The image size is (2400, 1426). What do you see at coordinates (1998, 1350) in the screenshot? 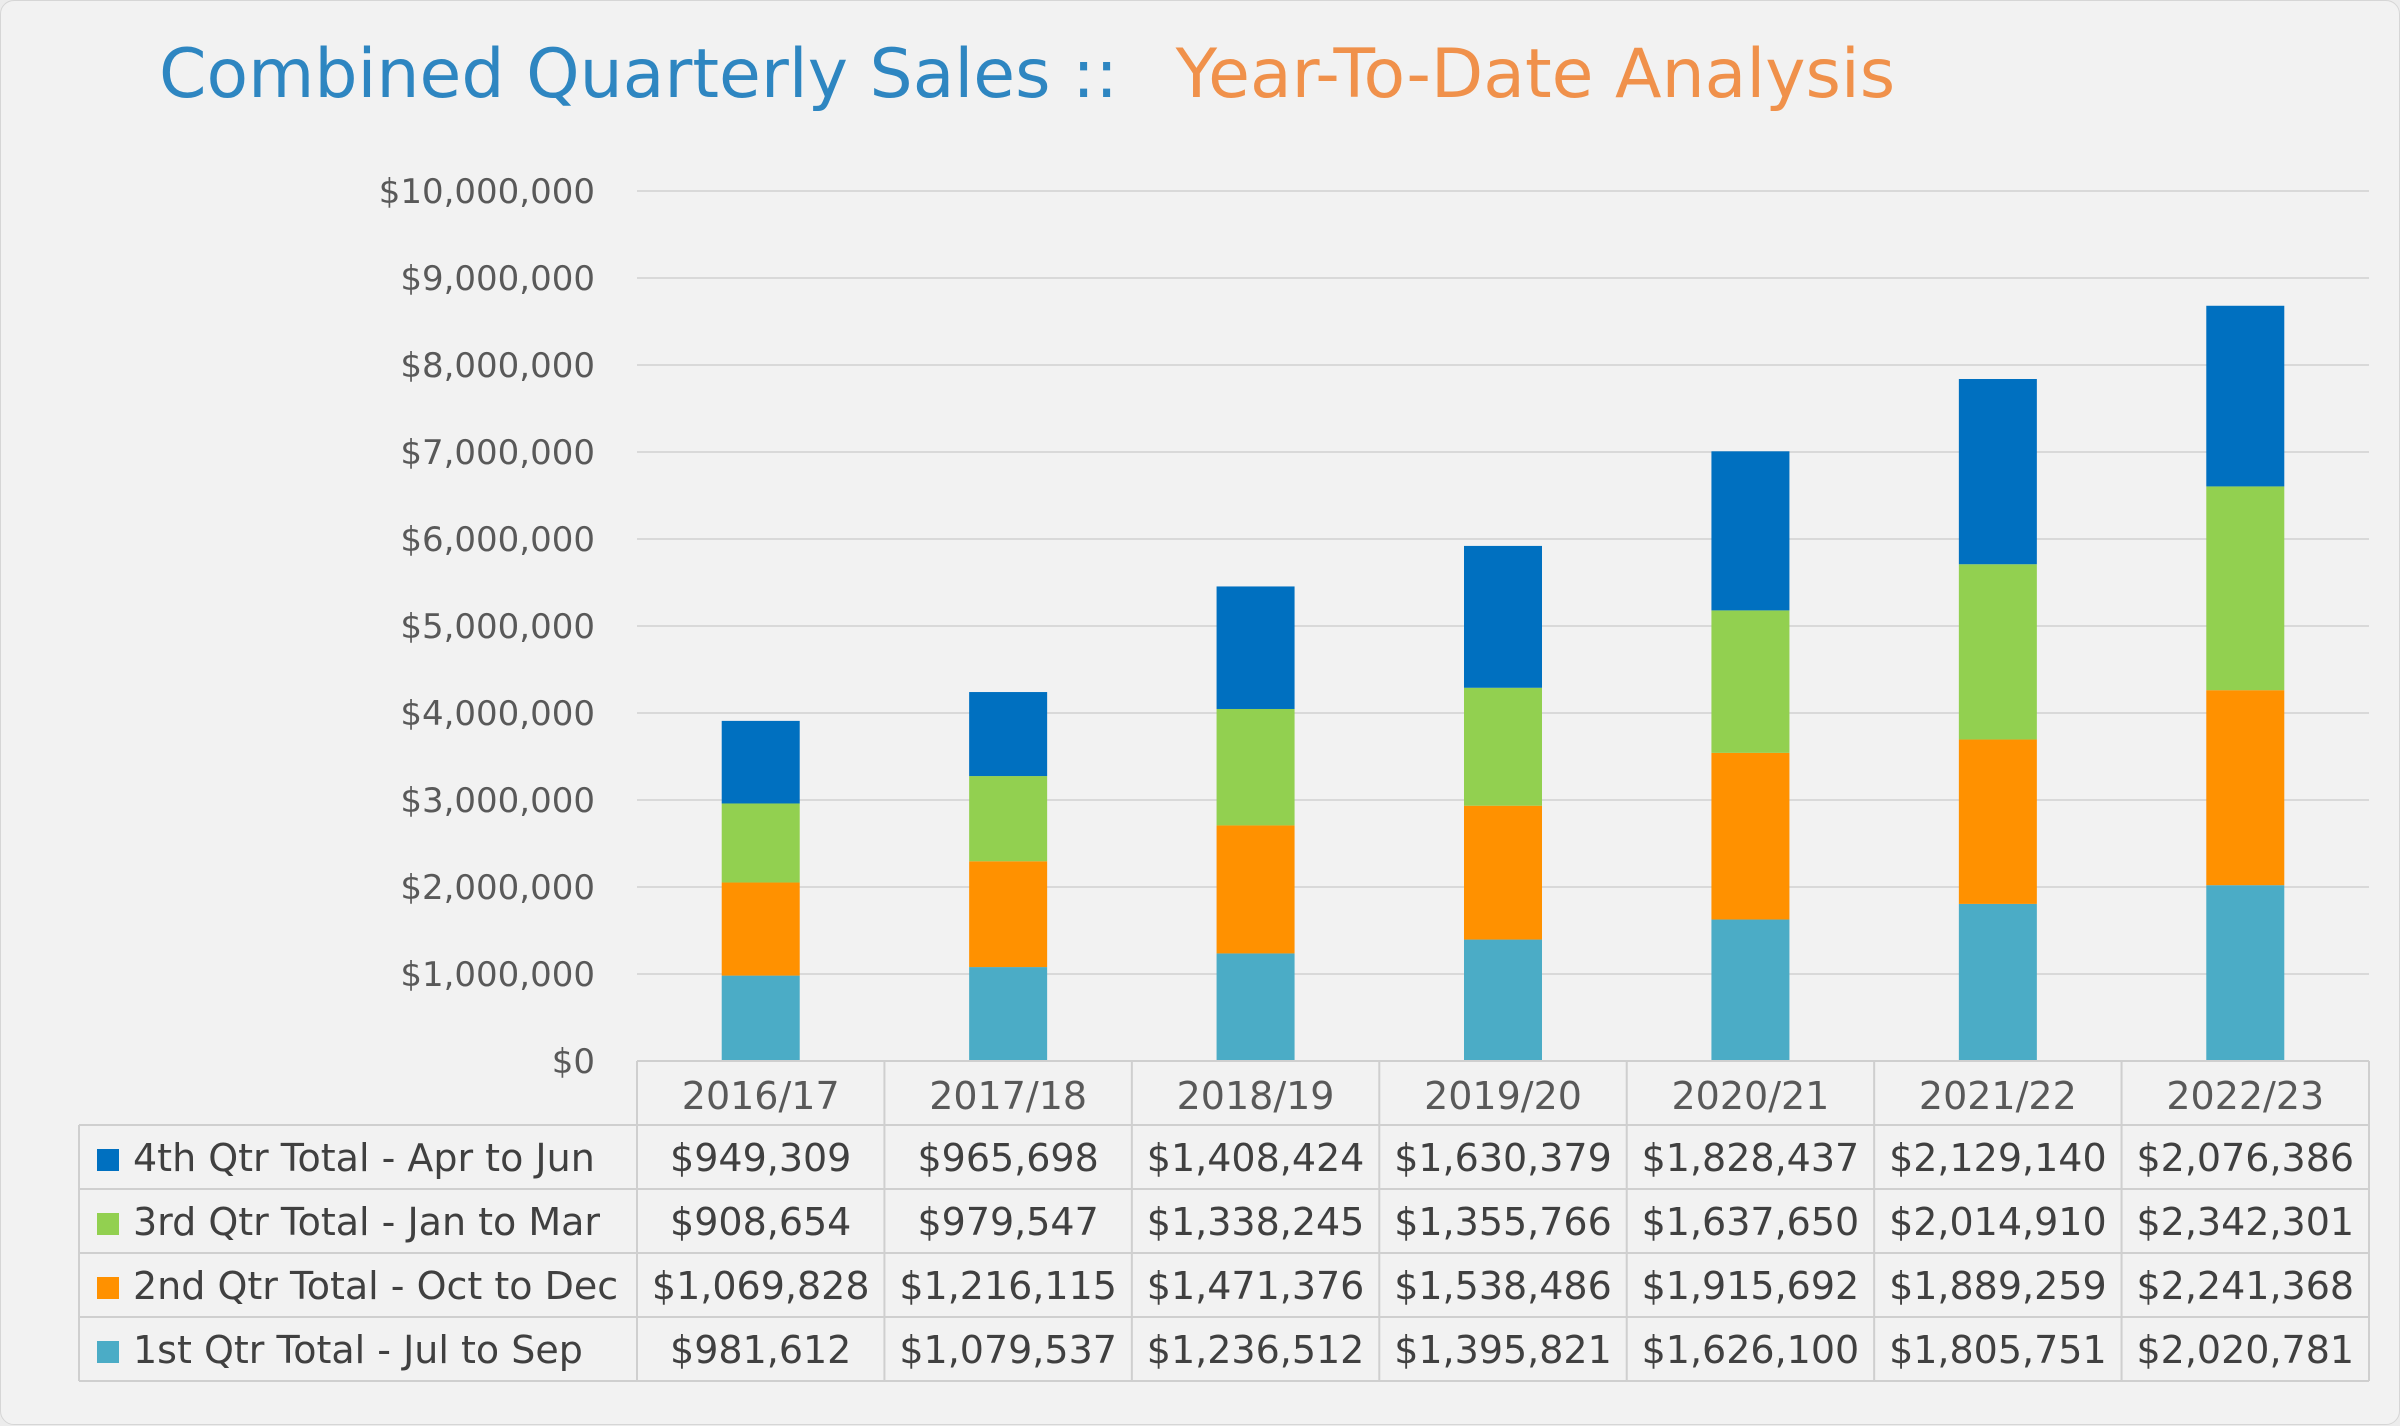
I see `data-table-cell: $1,805,751` at bounding box center [1998, 1350].